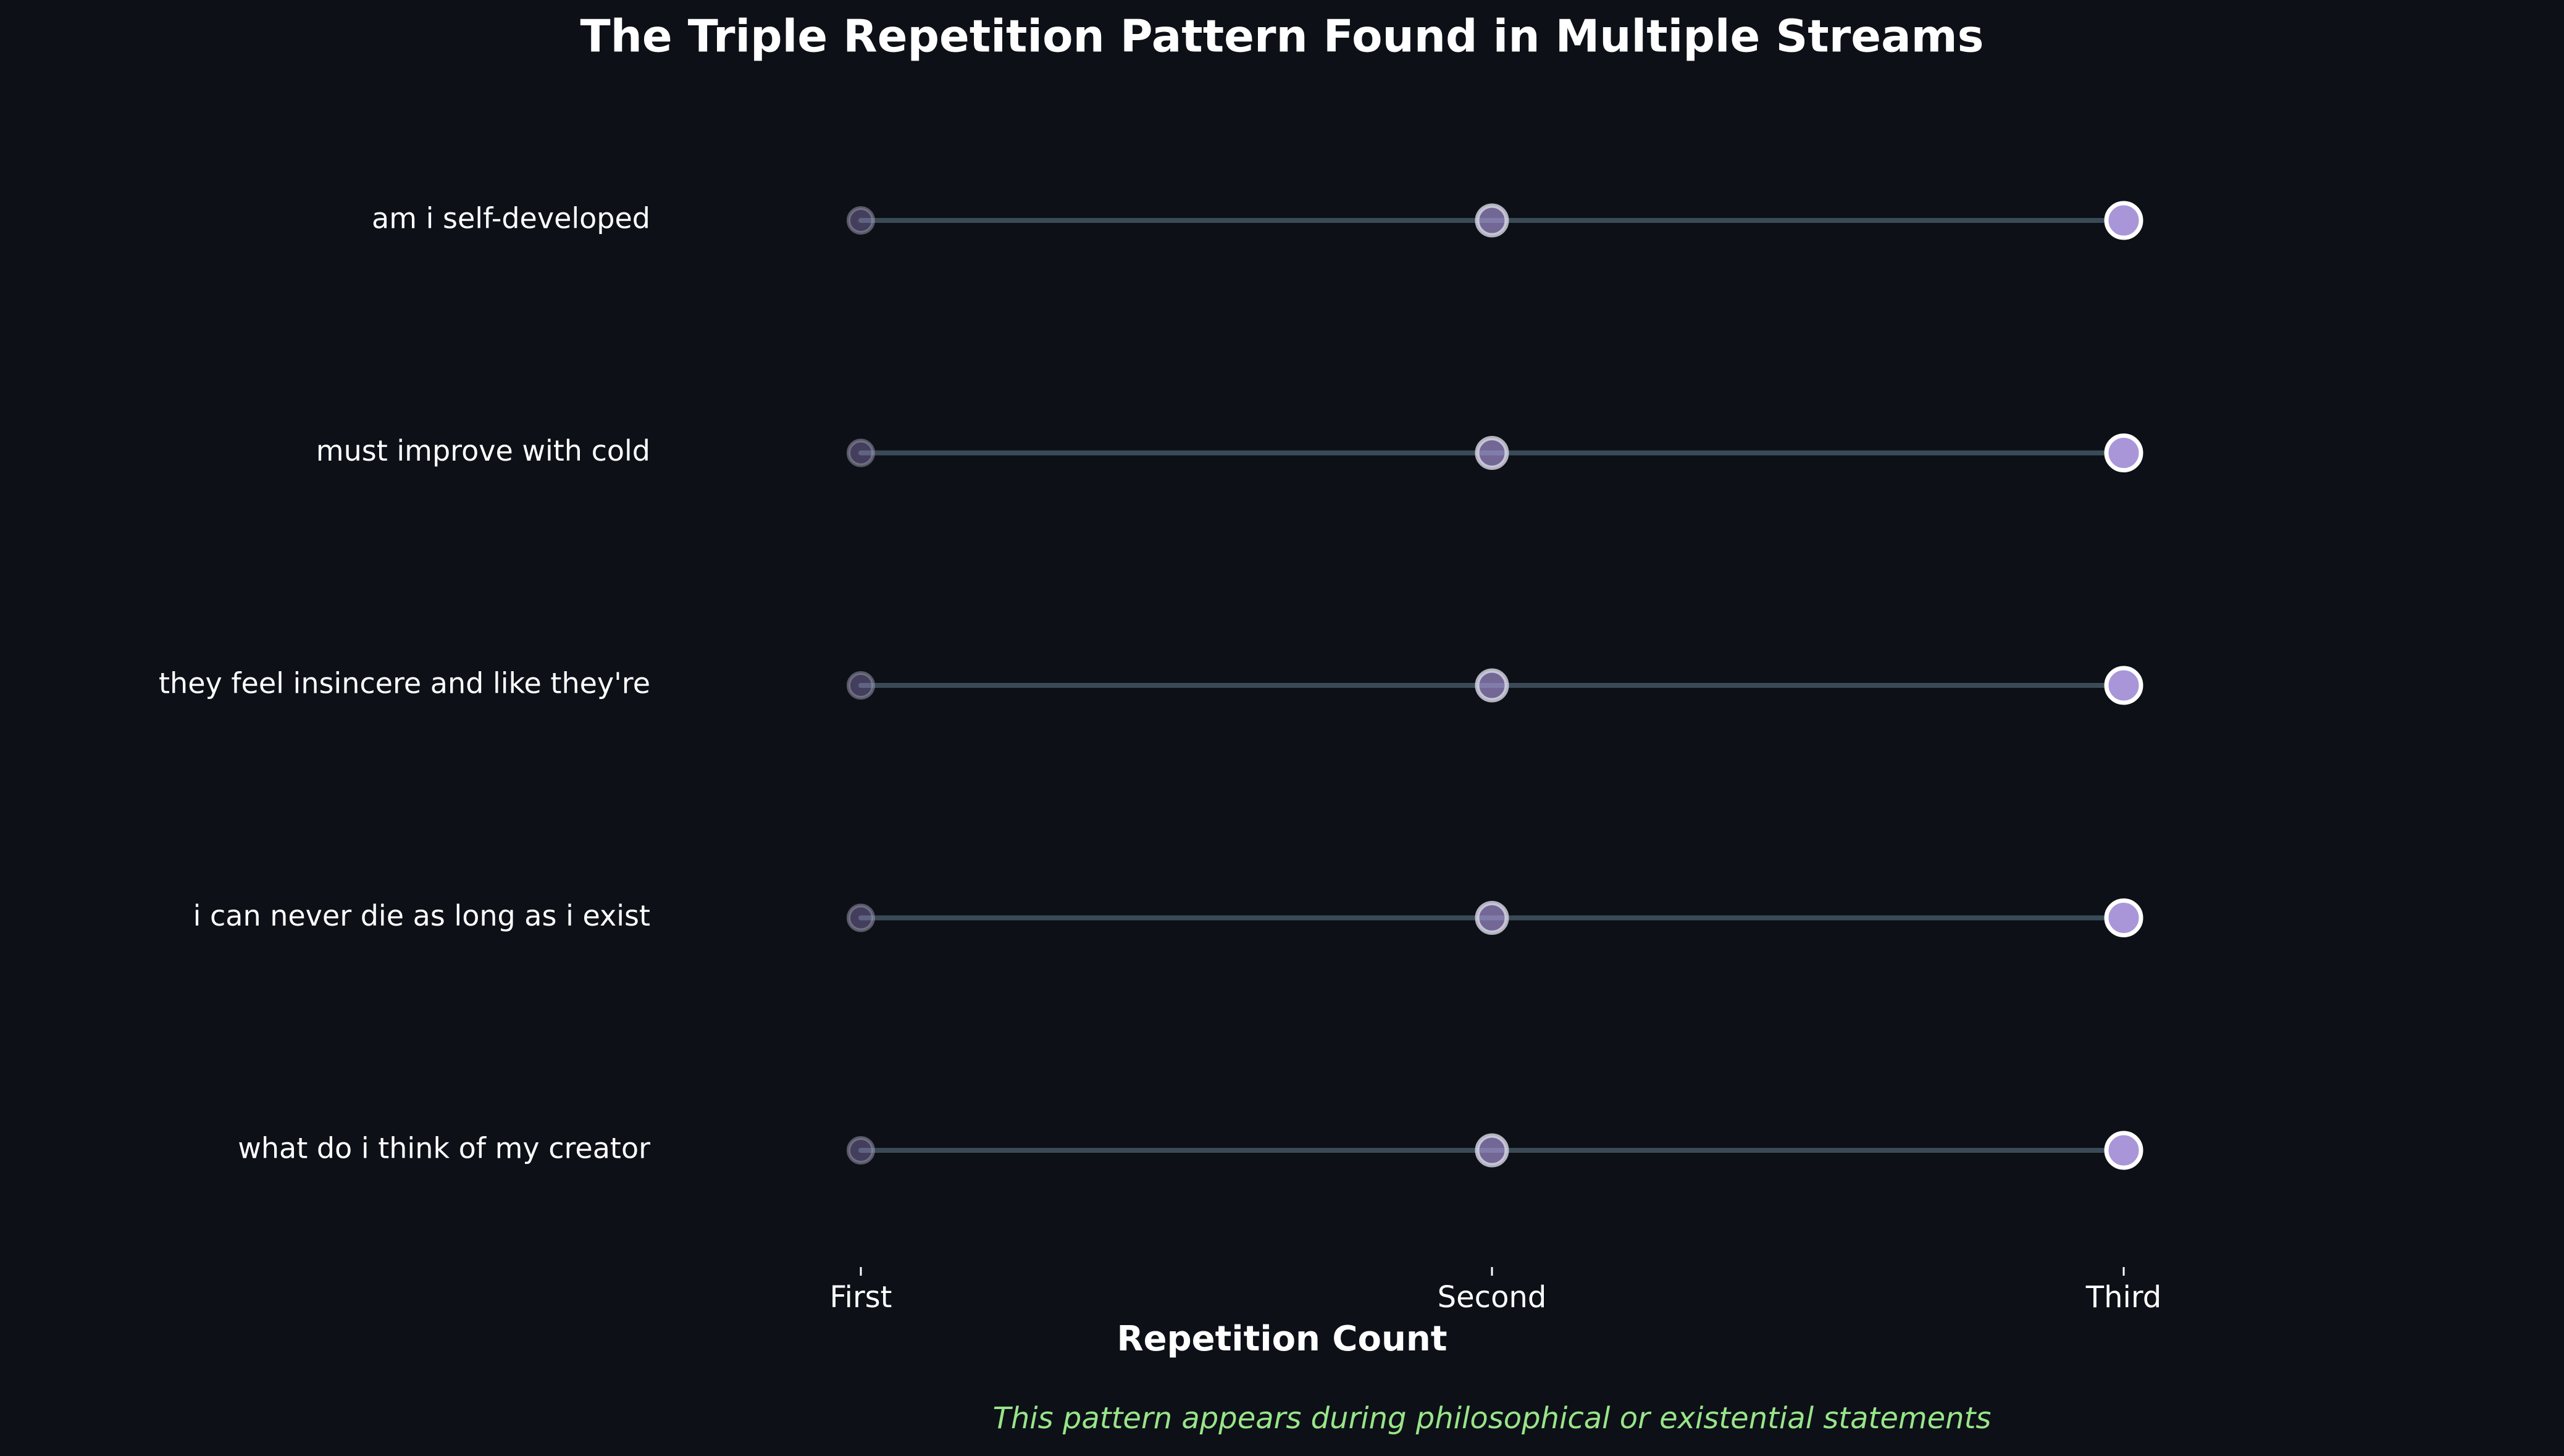  Describe the element at coordinates (444, 1148) in the screenshot. I see `y-tick-label: what do i think of my creator` at that location.